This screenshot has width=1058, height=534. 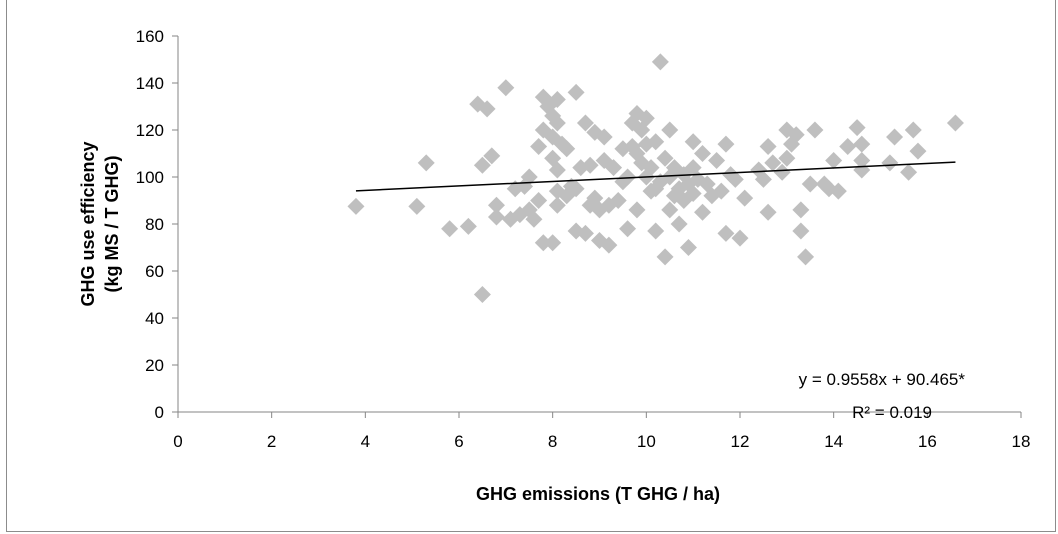 What do you see at coordinates (458, 441) in the screenshot?
I see `x-tick-label: 6` at bounding box center [458, 441].